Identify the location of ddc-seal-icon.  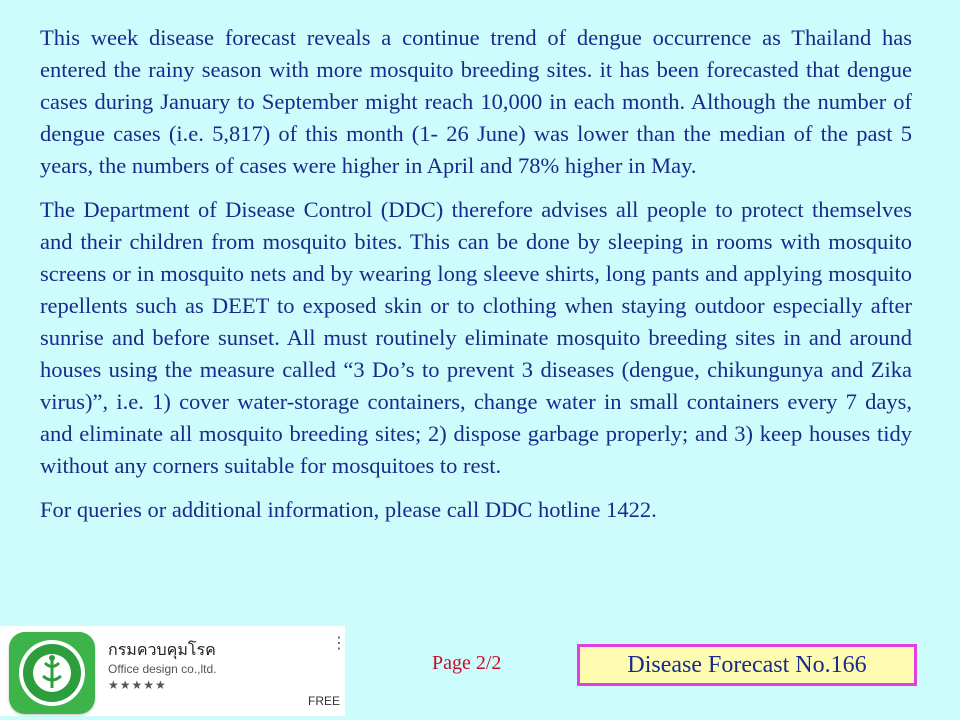
(52, 673).